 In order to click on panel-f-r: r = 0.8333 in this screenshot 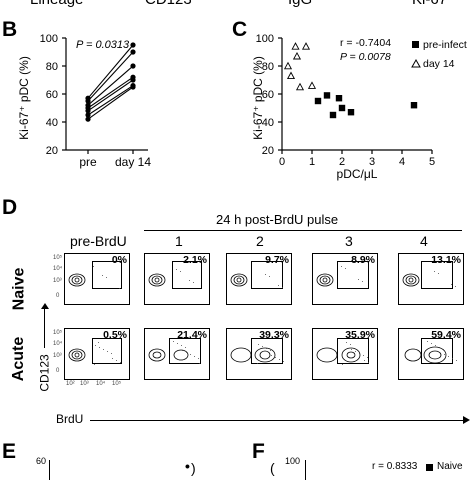, I will do `click(395, 466)`.